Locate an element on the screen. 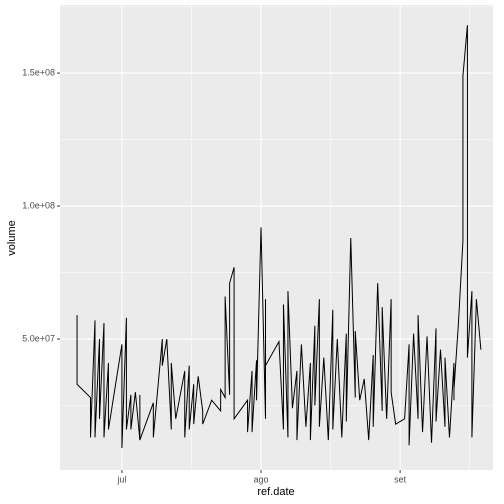 The image size is (504, 504). y-tick-label: 1.0e+08 is located at coordinates (38, 205).